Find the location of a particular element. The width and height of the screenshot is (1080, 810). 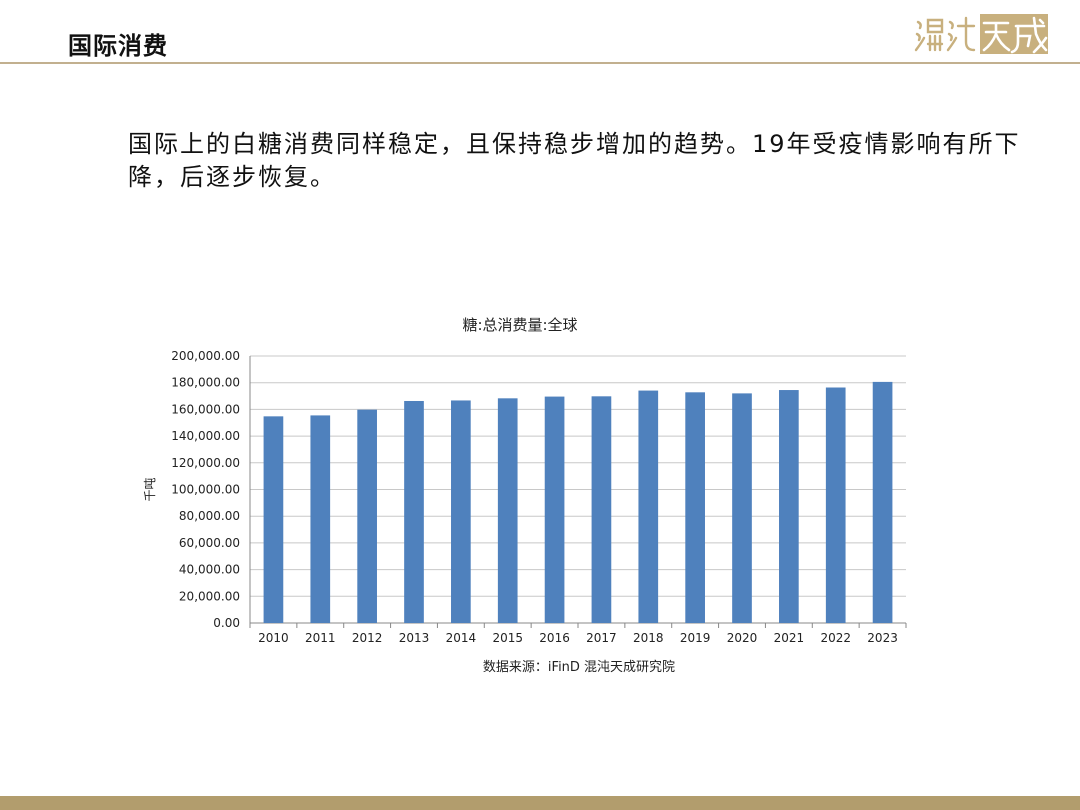

y-tick-label: 180,000.00 is located at coordinates (205, 383).